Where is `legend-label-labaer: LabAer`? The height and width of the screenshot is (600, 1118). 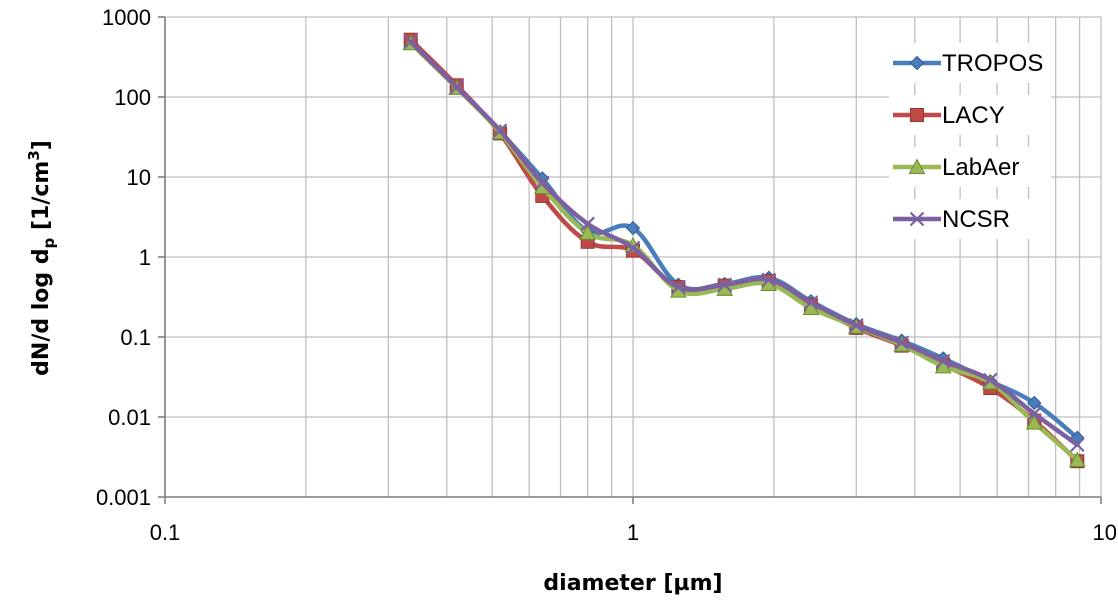 legend-label-labaer: LabAer is located at coordinates (980, 167).